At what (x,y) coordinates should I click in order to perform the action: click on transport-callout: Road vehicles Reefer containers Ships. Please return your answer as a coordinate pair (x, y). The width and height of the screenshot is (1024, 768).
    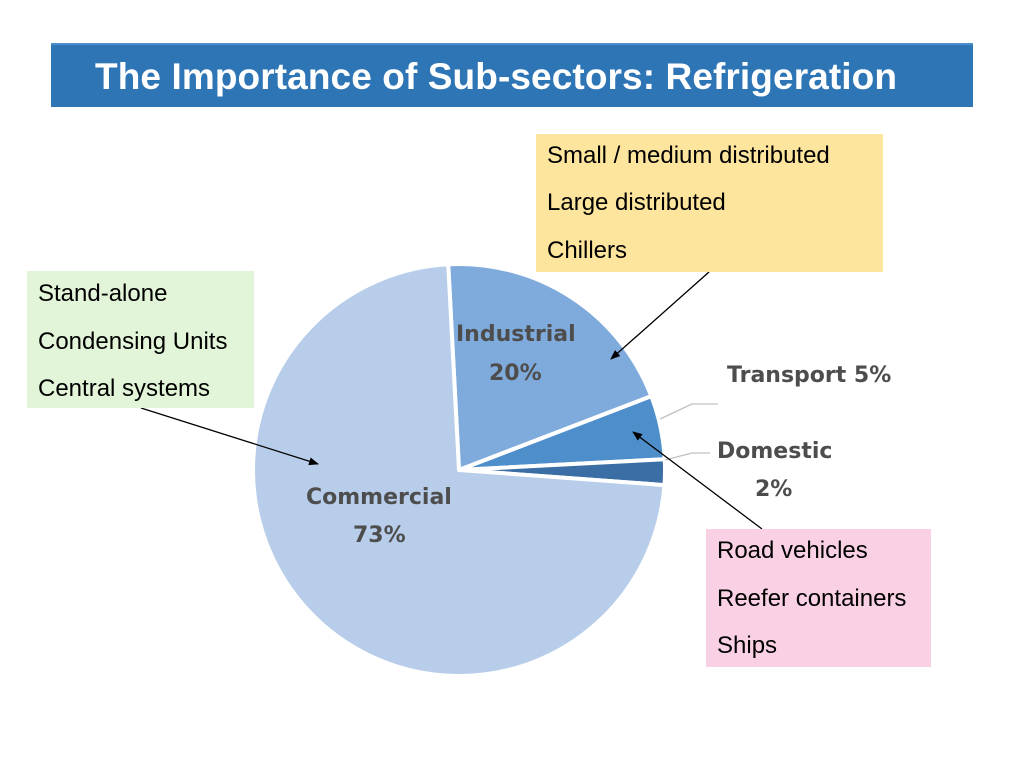
    Looking at the image, I should click on (818, 598).